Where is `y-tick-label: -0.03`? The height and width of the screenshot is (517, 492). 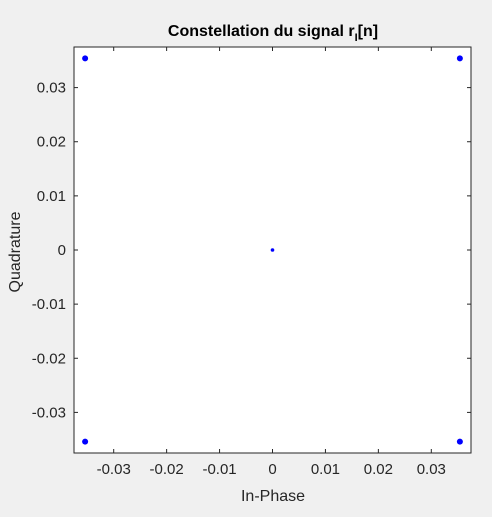
y-tick-label: -0.03 is located at coordinates (49, 412).